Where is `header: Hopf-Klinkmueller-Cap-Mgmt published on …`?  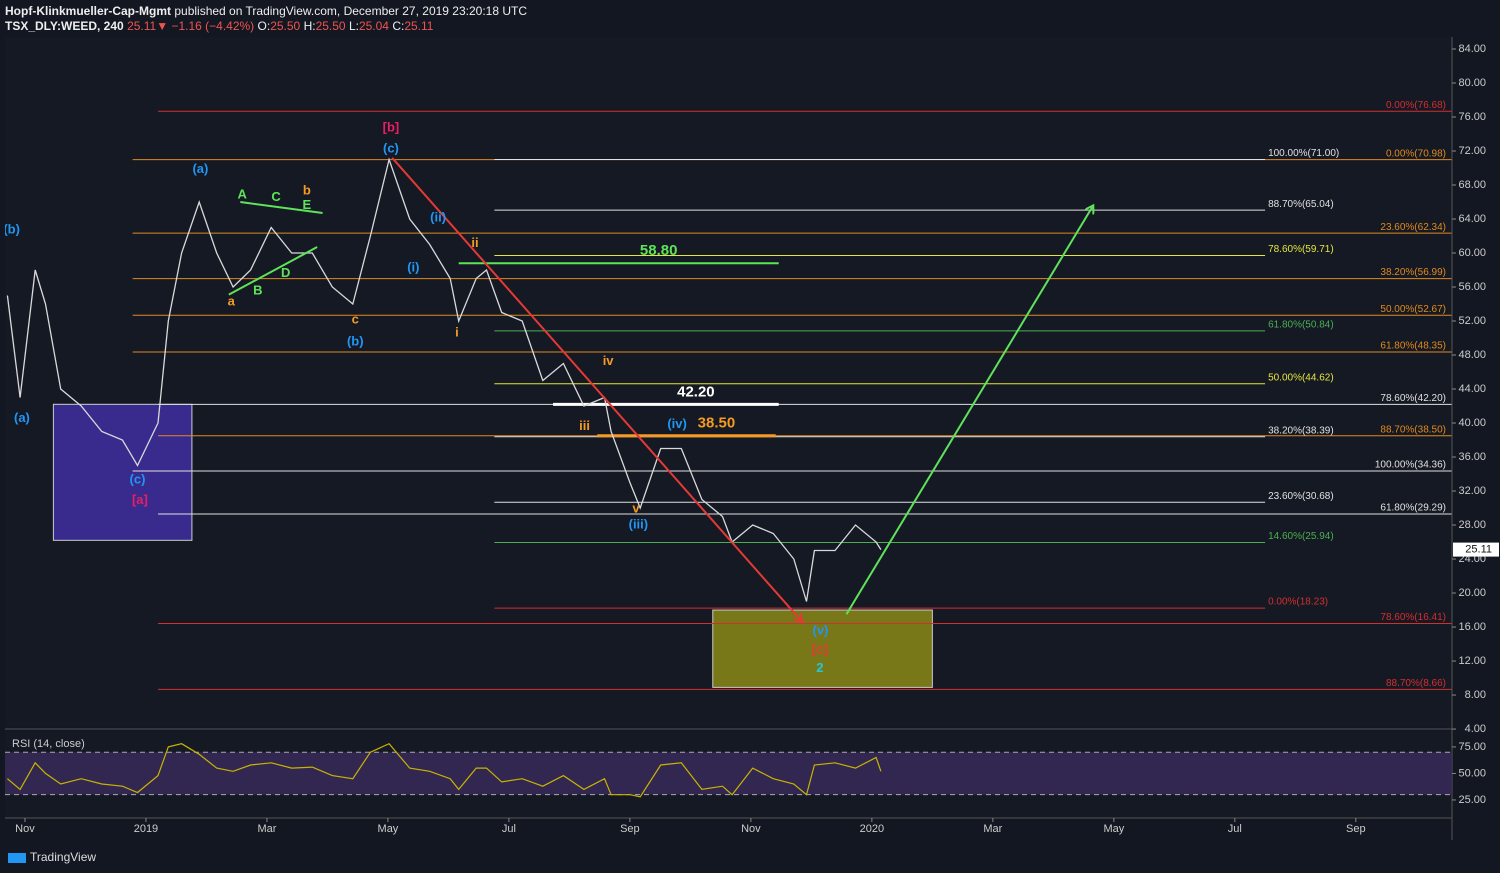
header: Hopf-Klinkmueller-Cap-Mgmt published on … is located at coordinates (266, 19).